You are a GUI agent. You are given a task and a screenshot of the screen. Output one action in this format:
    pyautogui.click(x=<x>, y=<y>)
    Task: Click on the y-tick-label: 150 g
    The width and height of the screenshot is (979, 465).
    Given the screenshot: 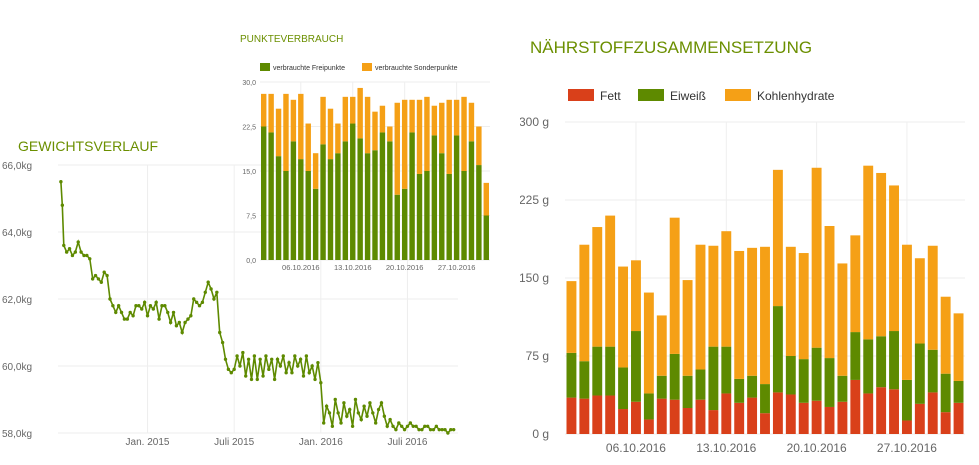 What is the action you would take?
    pyautogui.click(x=534, y=278)
    